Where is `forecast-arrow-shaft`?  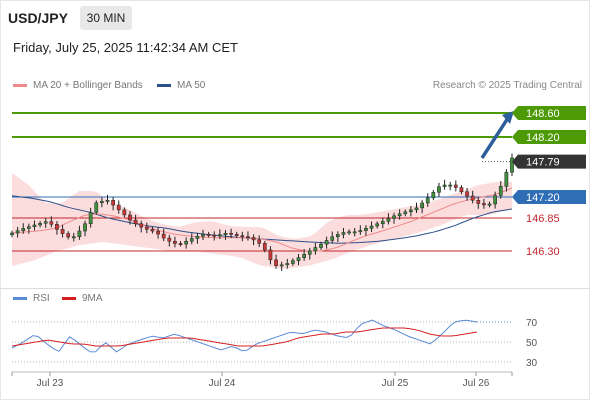
forecast-arrow-shaft is located at coordinates (495, 138).